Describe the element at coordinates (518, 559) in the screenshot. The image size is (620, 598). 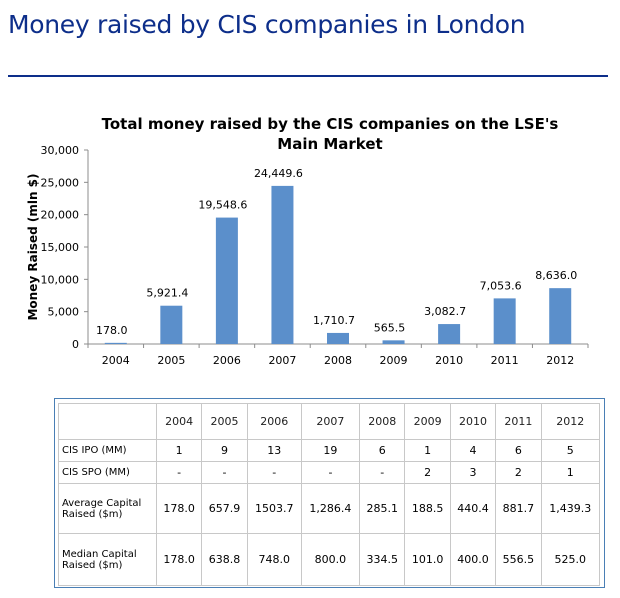
I see `table-cell: 556.5` at that location.